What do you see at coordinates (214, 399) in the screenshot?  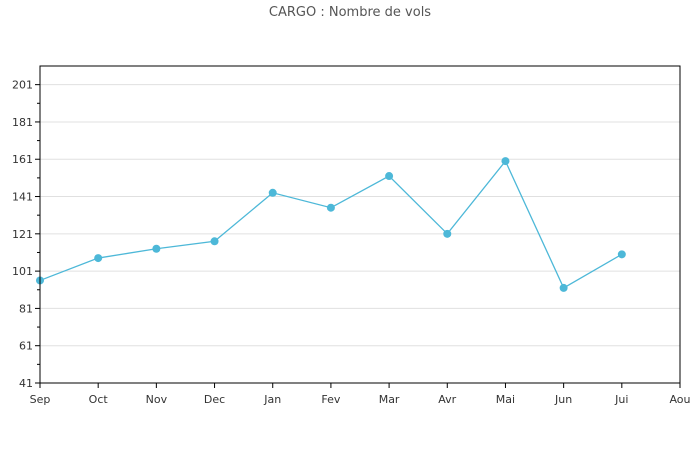 I see `x-tick-label: Dec` at bounding box center [214, 399].